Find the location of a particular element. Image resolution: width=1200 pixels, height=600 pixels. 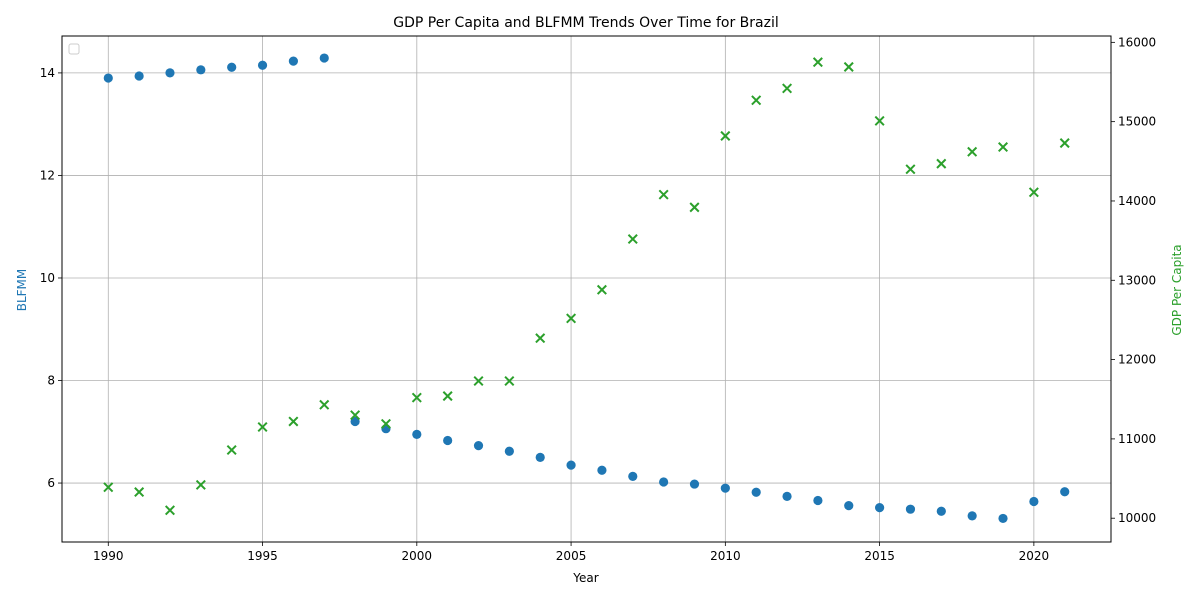

y-axis-right: 10000 11000 12000 13000 14000 15000 16000 is located at coordinates (1133, 280).